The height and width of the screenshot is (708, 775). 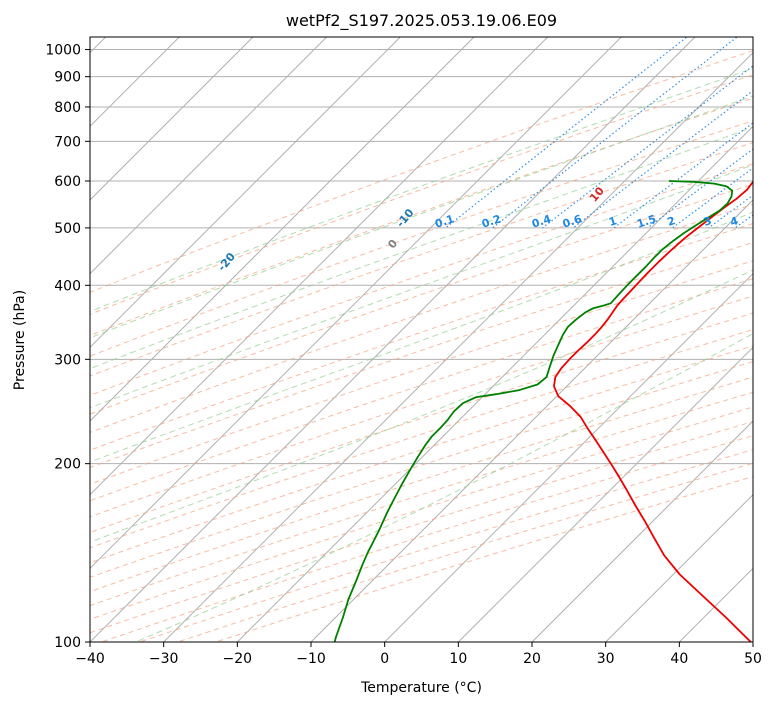 I want to click on x-tick-label: 30, so click(x=606, y=659).